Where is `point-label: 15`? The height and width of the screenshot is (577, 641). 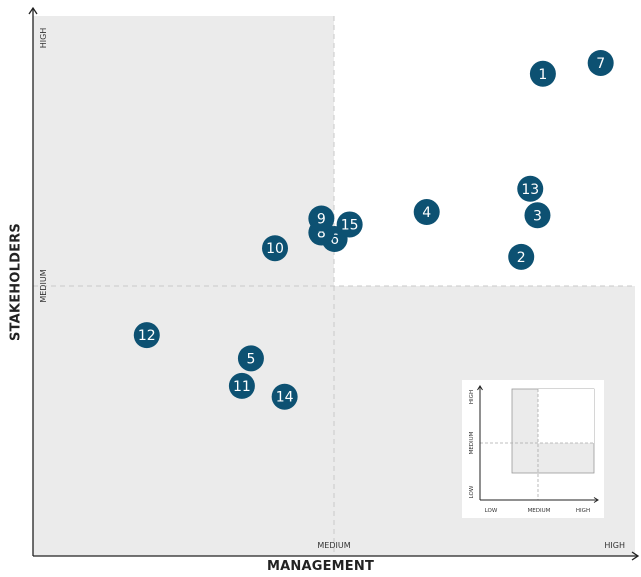
point-label: 15 is located at coordinates (350, 225).